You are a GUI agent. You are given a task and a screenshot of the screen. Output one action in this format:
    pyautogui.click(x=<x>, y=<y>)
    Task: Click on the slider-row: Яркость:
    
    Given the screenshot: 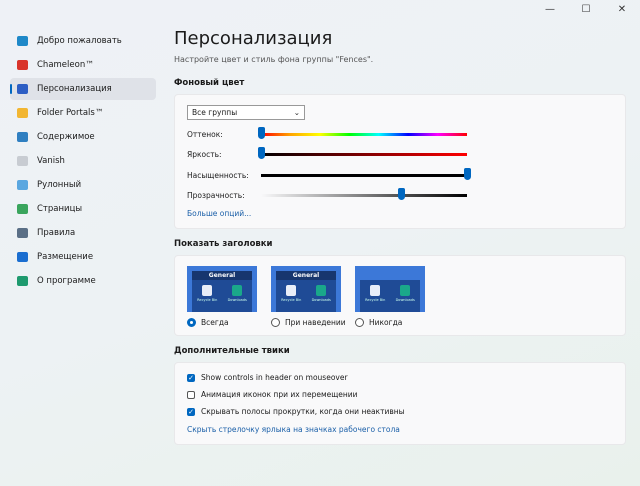 What is the action you would take?
    pyautogui.click(x=400, y=155)
    